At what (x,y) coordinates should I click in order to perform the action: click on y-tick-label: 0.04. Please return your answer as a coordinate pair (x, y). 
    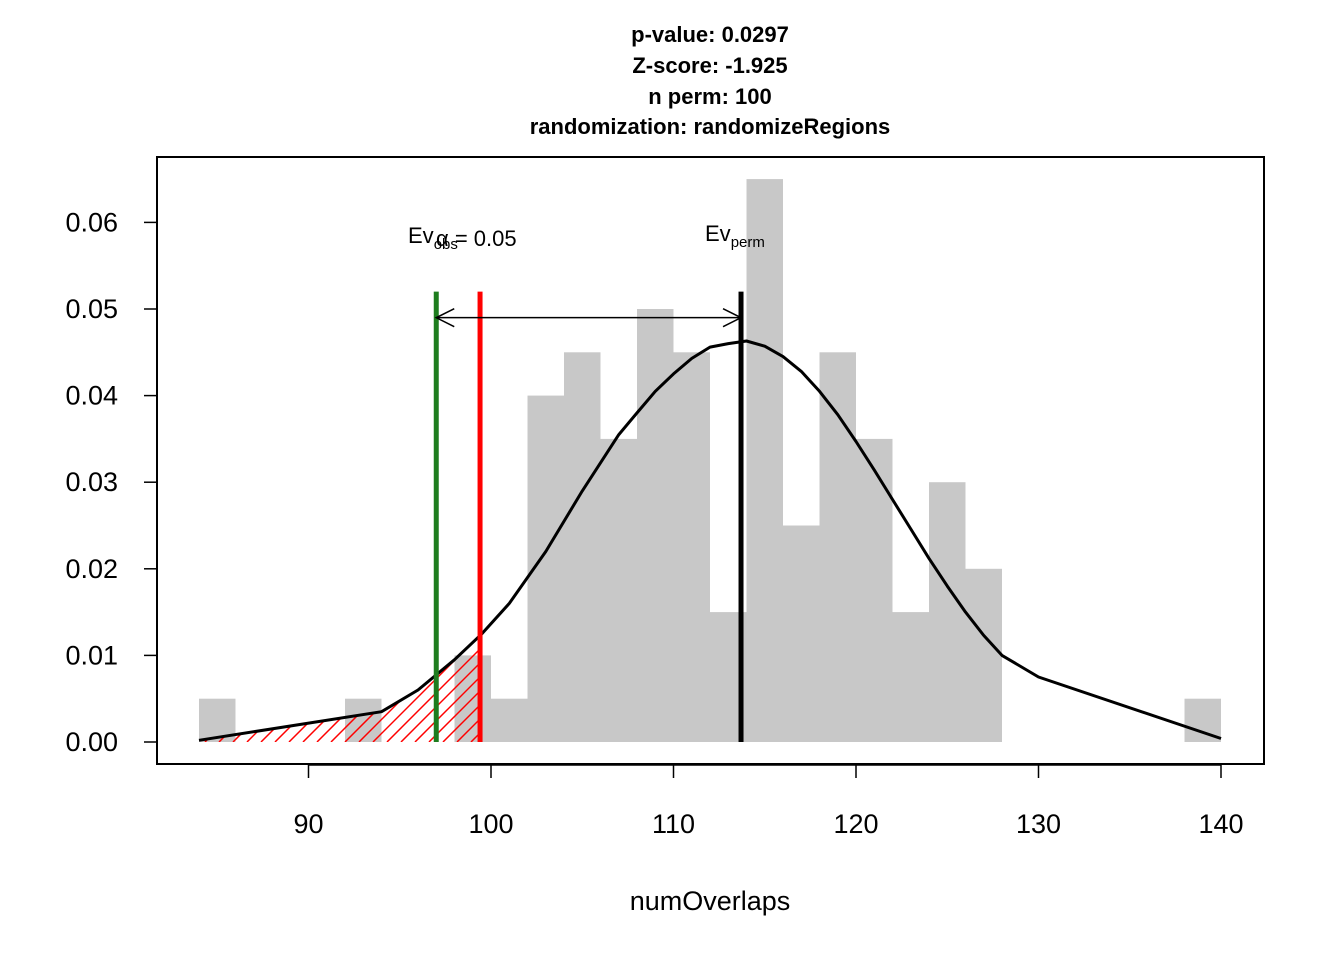
    Looking at the image, I should click on (91, 396).